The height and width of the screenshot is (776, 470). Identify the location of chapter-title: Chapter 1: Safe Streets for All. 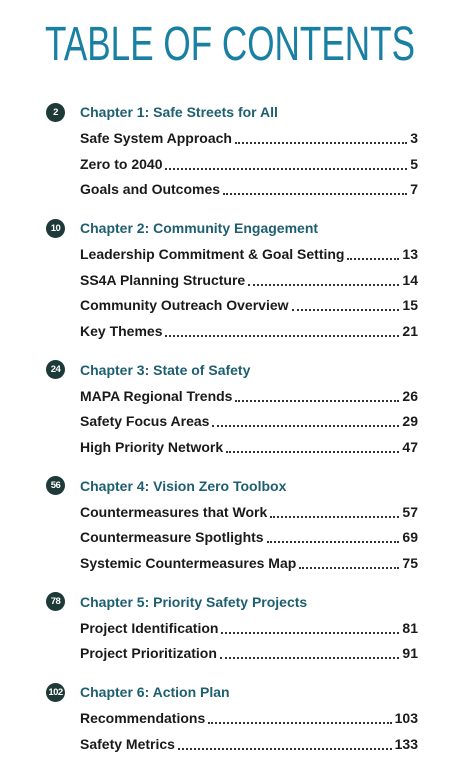
(179, 112).